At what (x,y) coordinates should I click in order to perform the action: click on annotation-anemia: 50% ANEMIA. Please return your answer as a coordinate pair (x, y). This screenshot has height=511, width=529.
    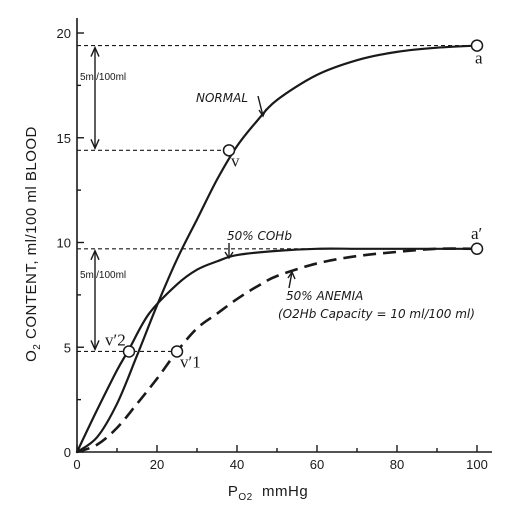
    Looking at the image, I should click on (324, 296).